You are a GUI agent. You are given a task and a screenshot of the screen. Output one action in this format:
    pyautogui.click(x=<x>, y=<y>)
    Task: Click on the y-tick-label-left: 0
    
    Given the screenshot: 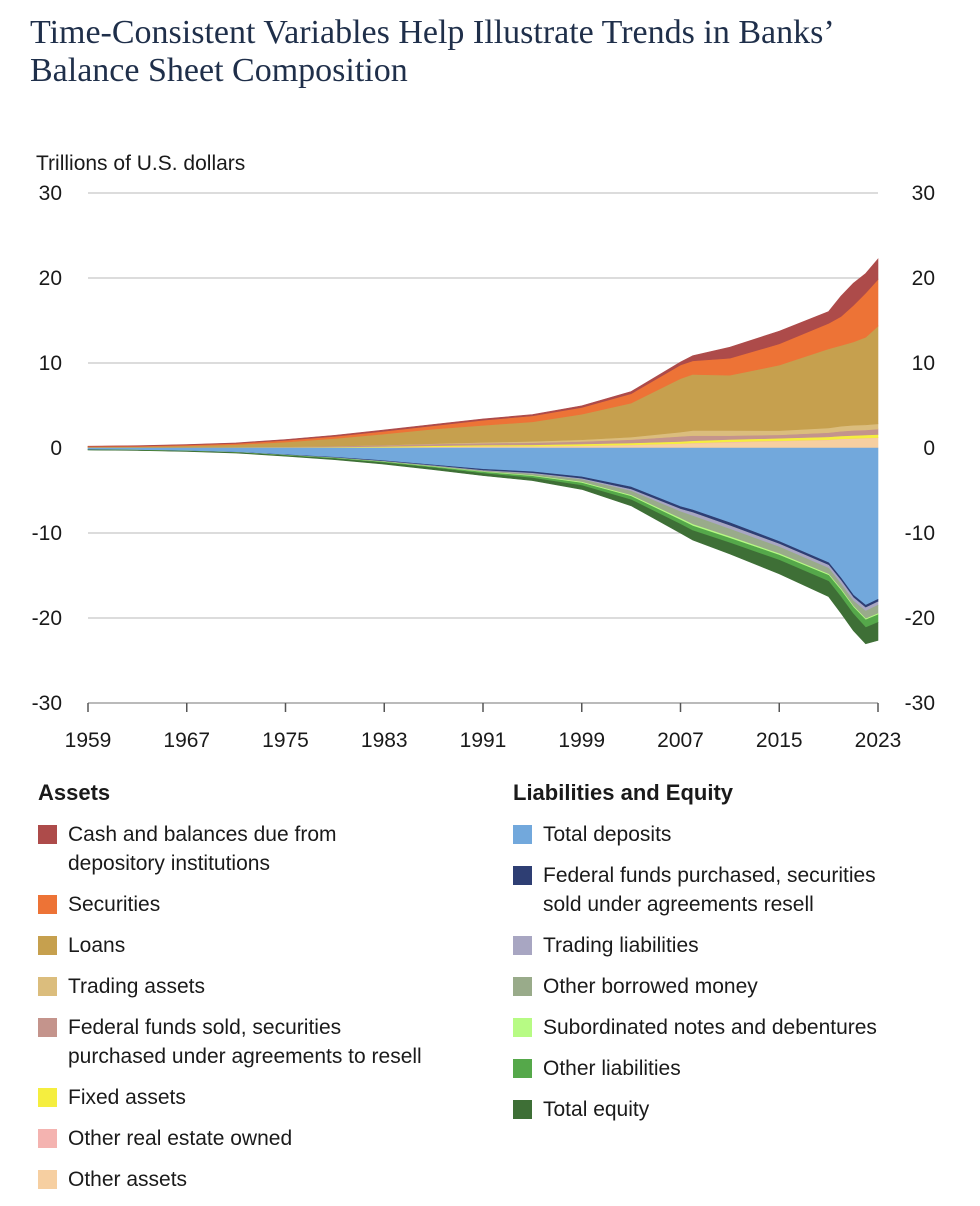 What is the action you would take?
    pyautogui.click(x=56, y=448)
    